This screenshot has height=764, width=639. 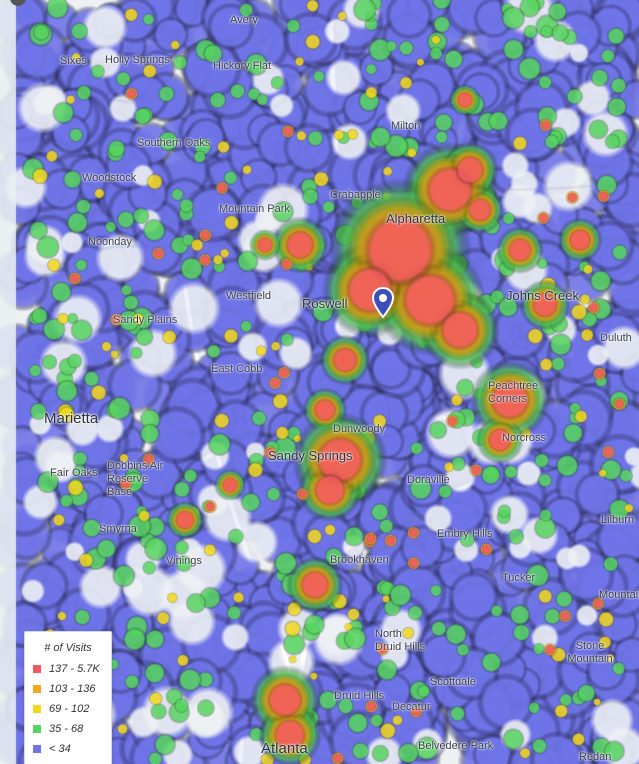 What do you see at coordinates (325, 303) in the screenshot?
I see `place-label: Roswell` at bounding box center [325, 303].